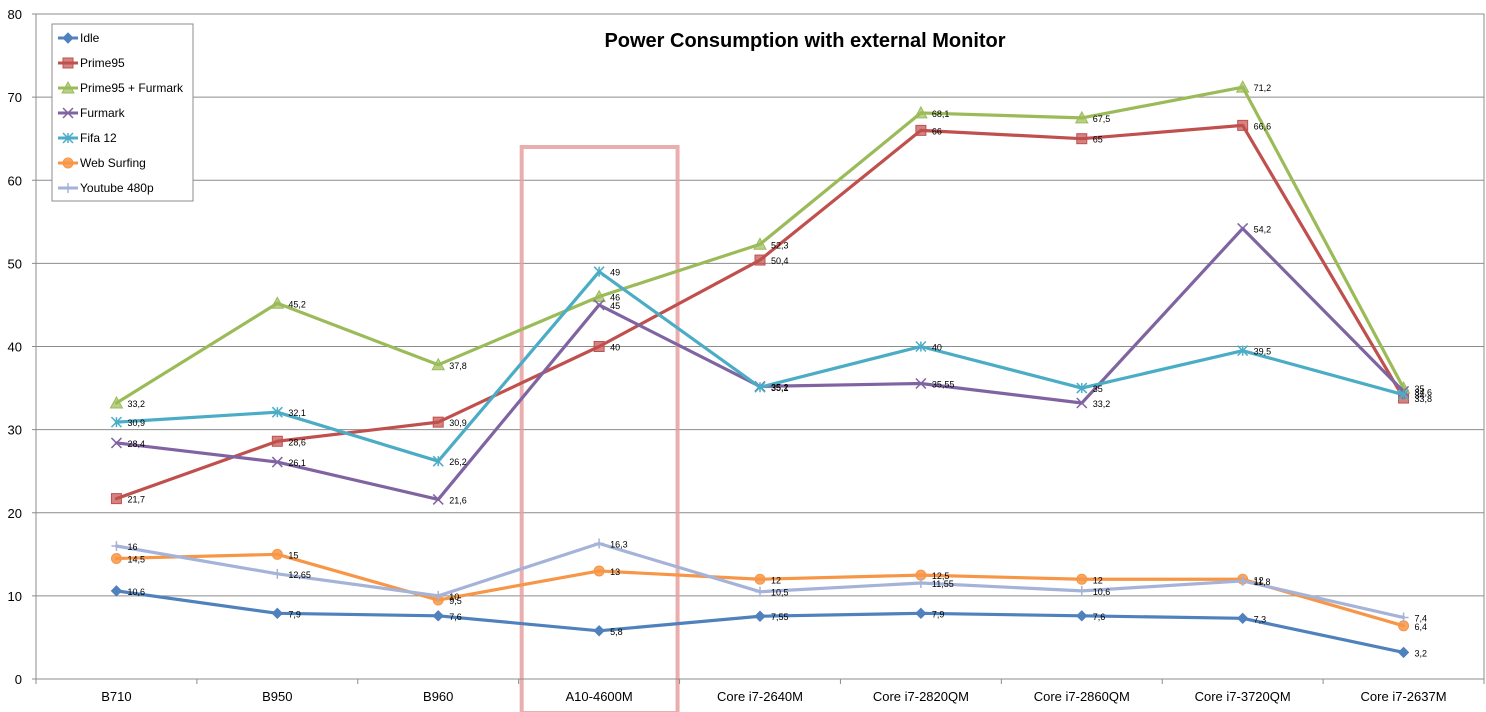  Describe the element at coordinates (780, 387) in the screenshot. I see `data-label-furmark: 35,2` at that location.